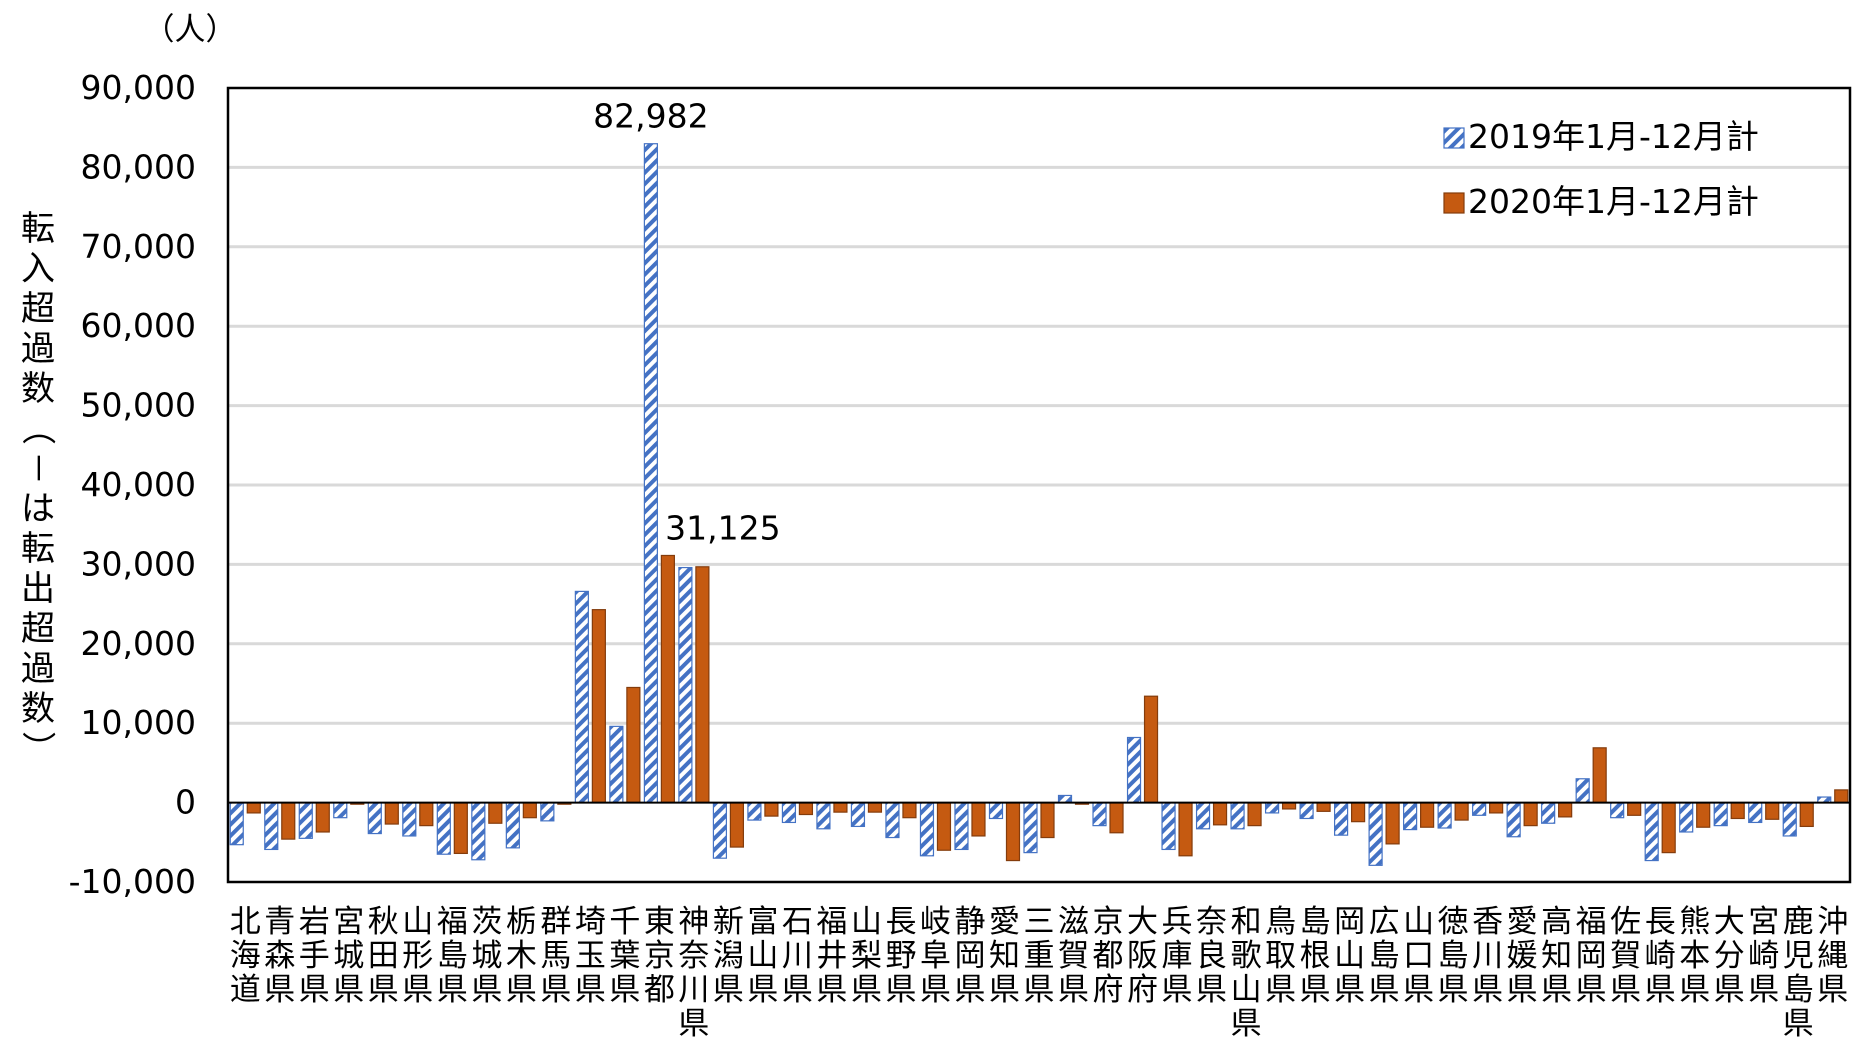 The height and width of the screenshot is (1061, 1854). Describe the element at coordinates (138, 484) in the screenshot. I see `y-tick-label: 40,000` at that location.